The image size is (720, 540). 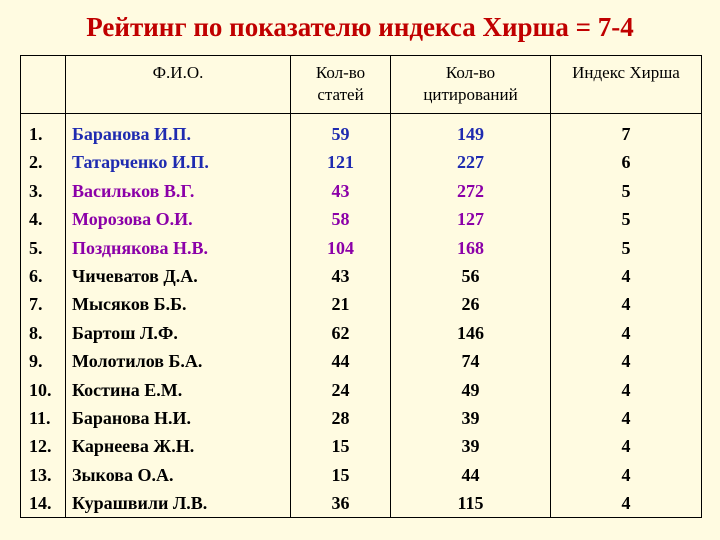 I want to click on citation-count: 149, so click(x=470, y=134).